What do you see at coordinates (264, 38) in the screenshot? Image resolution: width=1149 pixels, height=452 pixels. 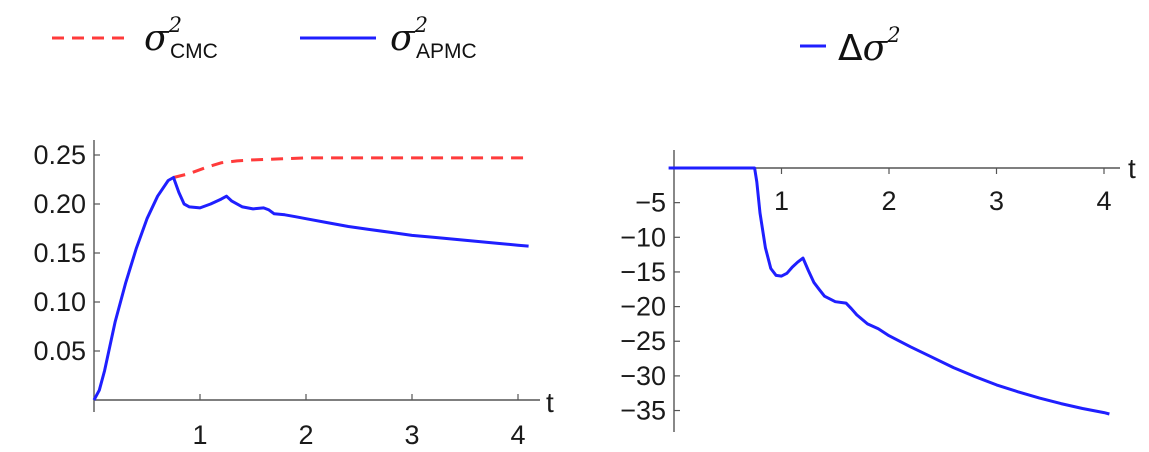 I see `legend-left: σ2 CMC σ2 APMC` at bounding box center [264, 38].